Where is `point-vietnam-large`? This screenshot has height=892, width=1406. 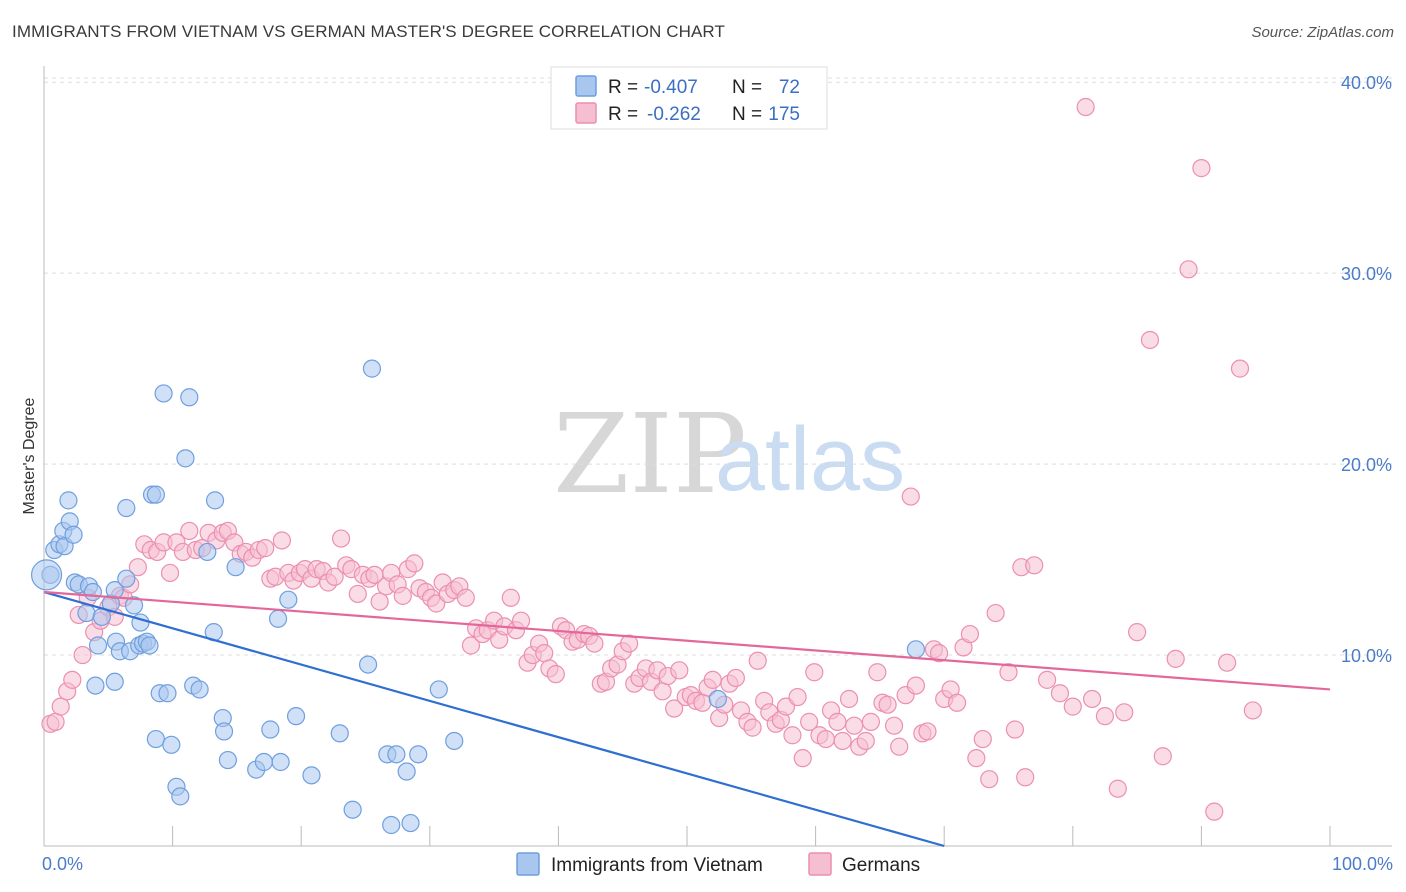
point-vietnam-large is located at coordinates (46, 575).